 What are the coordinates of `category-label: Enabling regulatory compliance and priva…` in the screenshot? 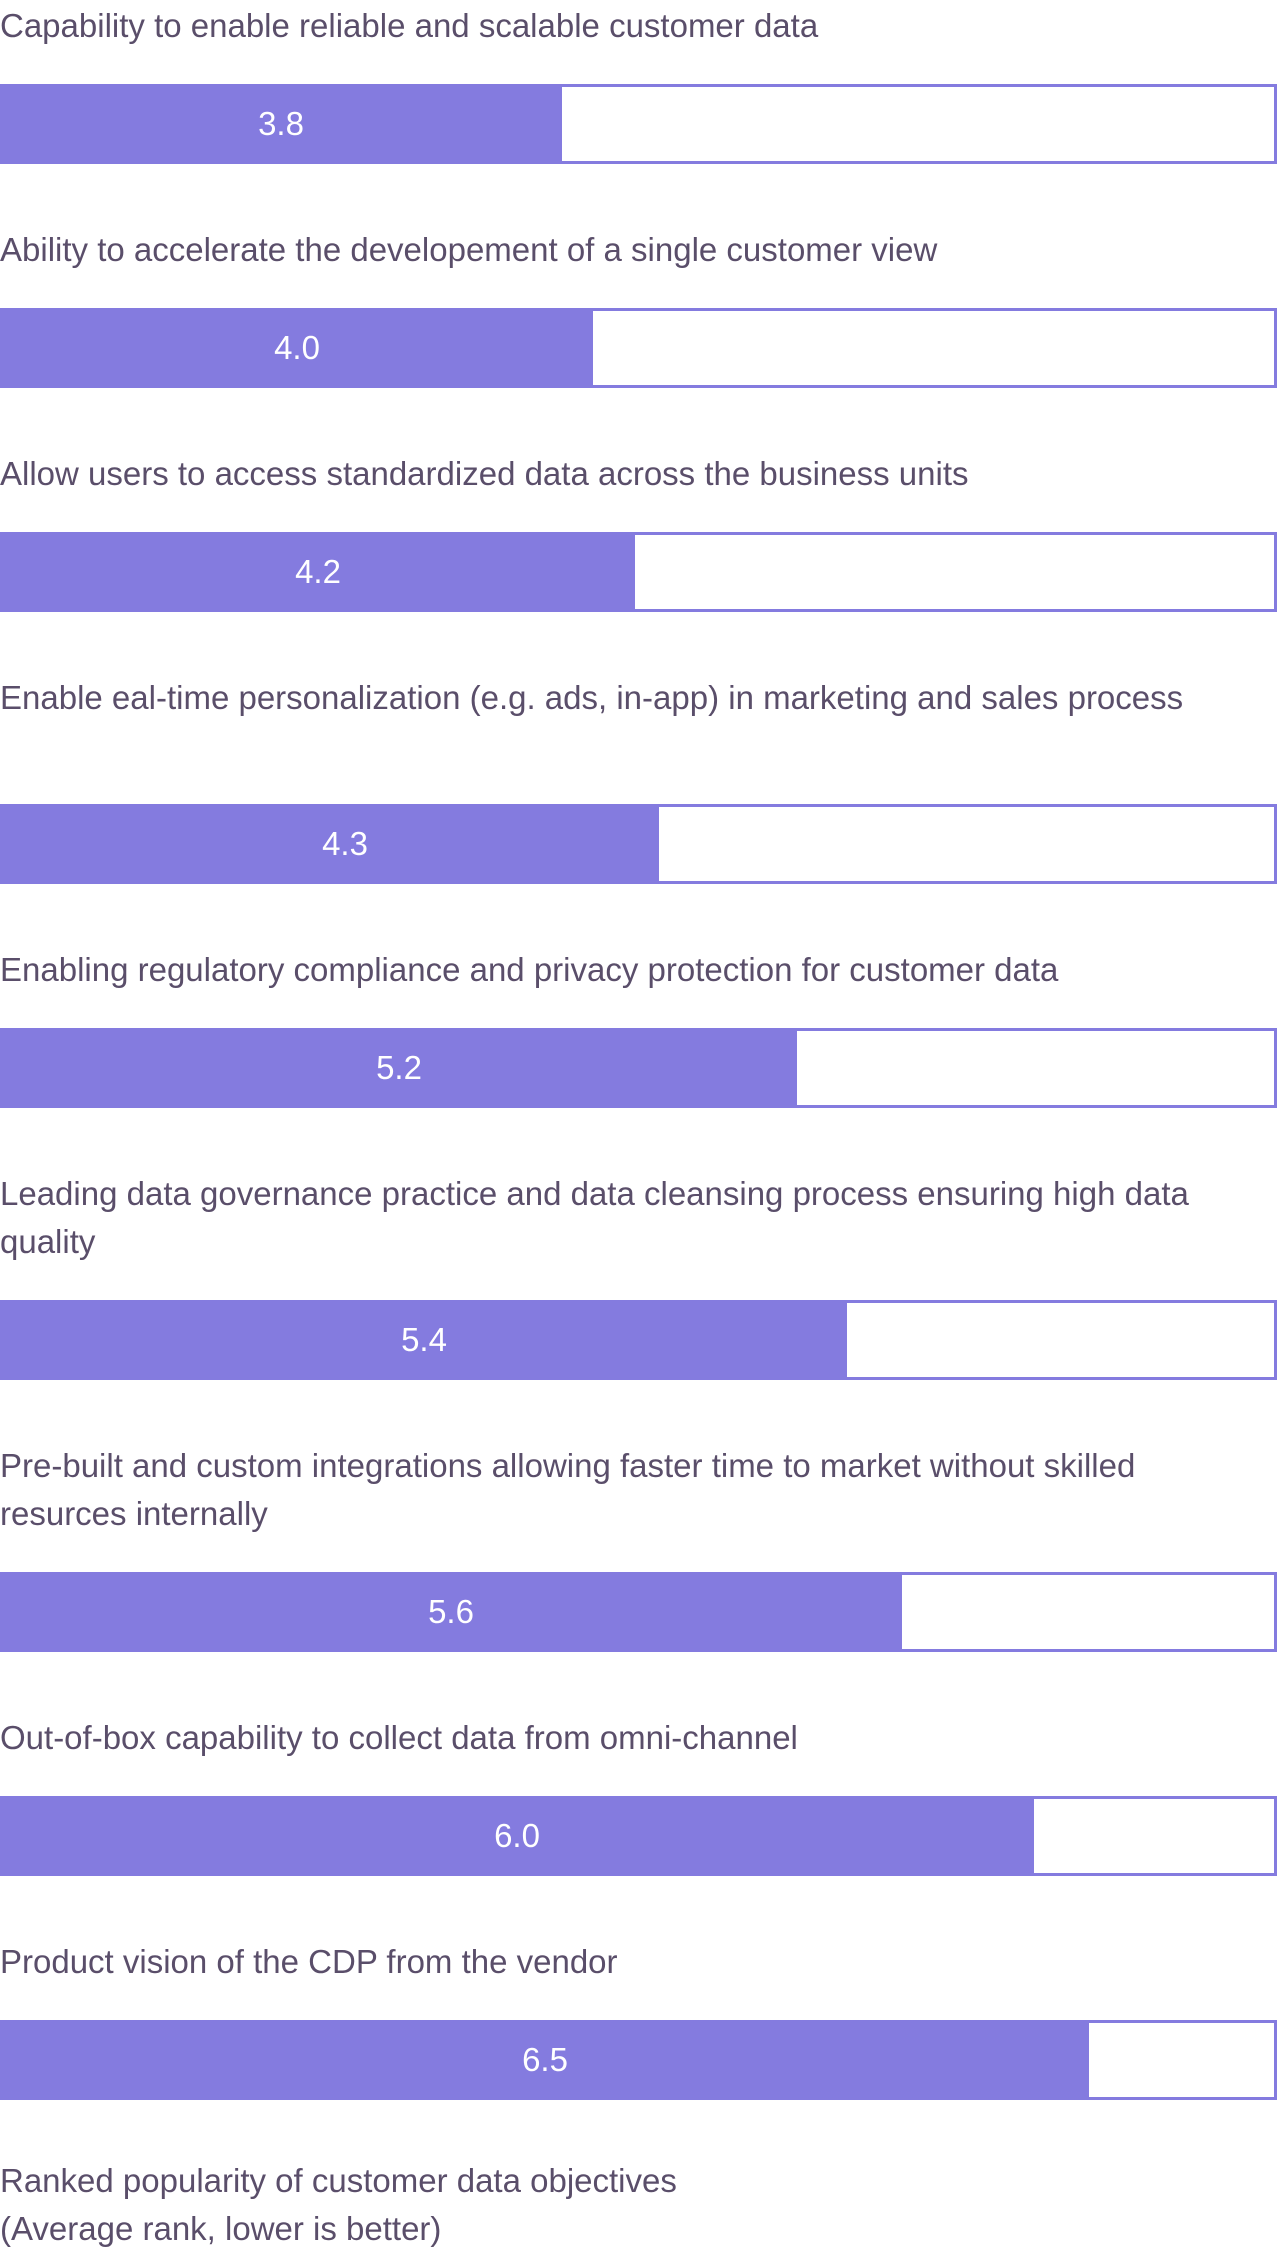 It's located at (529, 969).